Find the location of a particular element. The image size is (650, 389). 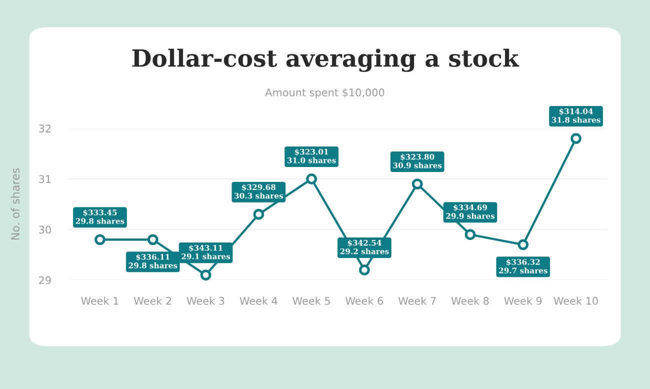

x-tick-label: Week 6 is located at coordinates (365, 300).